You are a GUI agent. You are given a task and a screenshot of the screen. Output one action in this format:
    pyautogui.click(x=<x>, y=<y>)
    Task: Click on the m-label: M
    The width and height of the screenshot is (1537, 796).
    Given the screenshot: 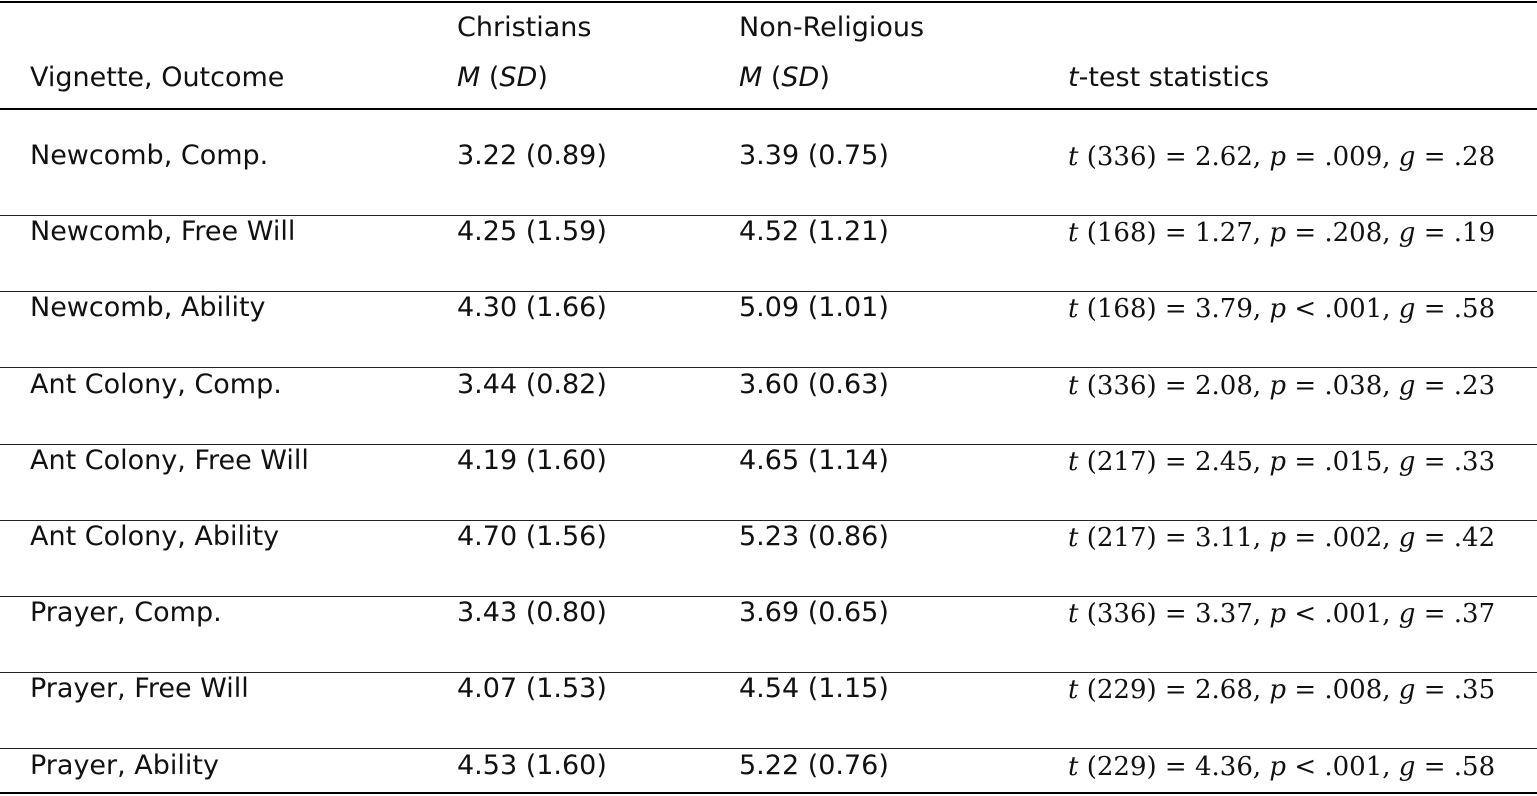 What is the action you would take?
    pyautogui.click(x=751, y=77)
    